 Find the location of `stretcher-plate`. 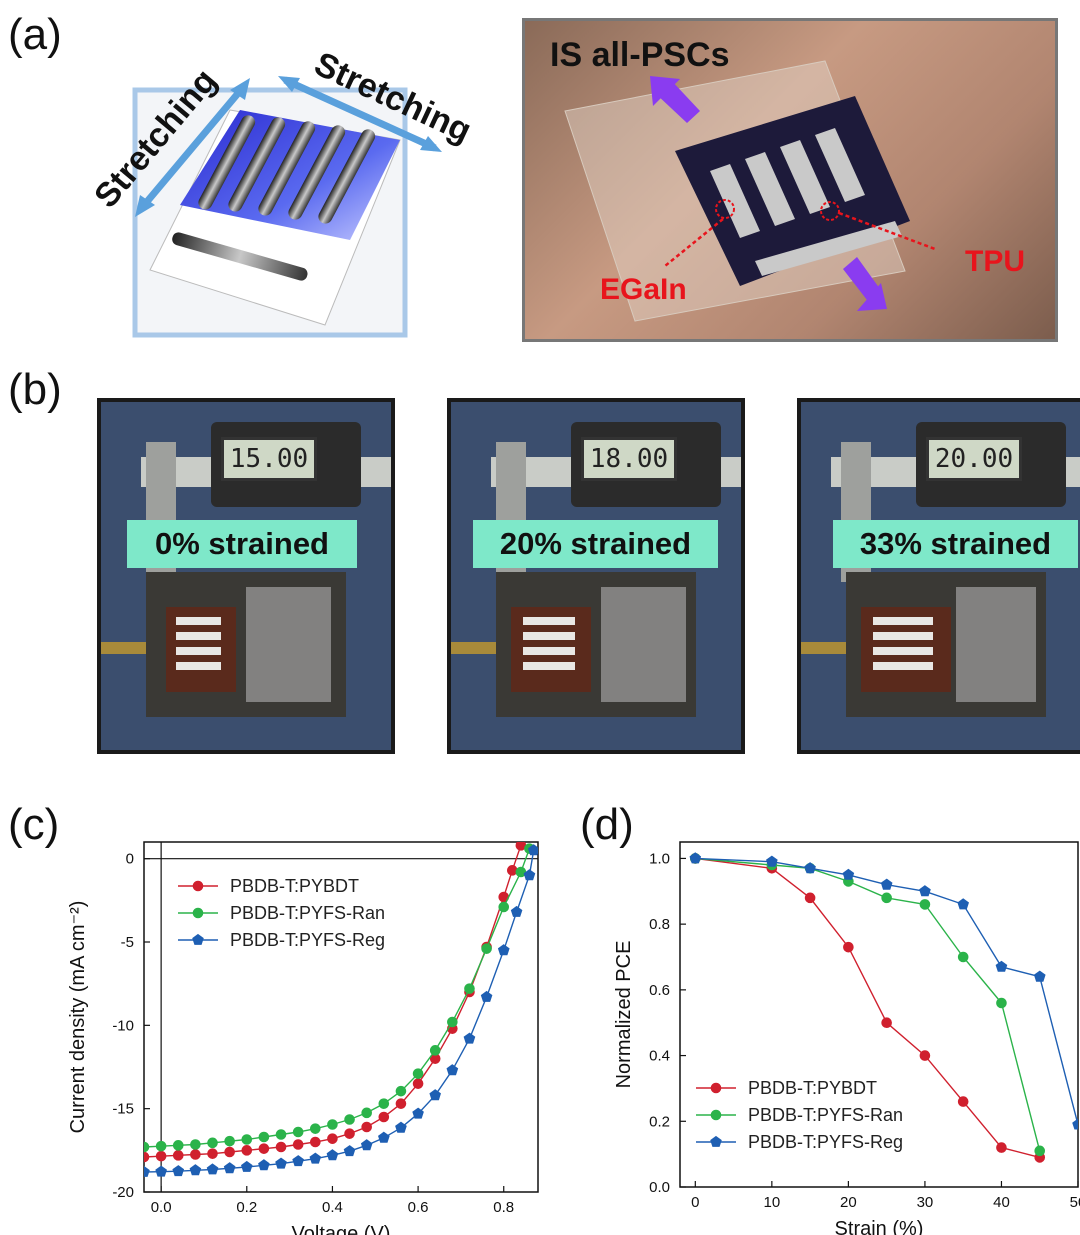

stretcher-plate is located at coordinates (643, 644).